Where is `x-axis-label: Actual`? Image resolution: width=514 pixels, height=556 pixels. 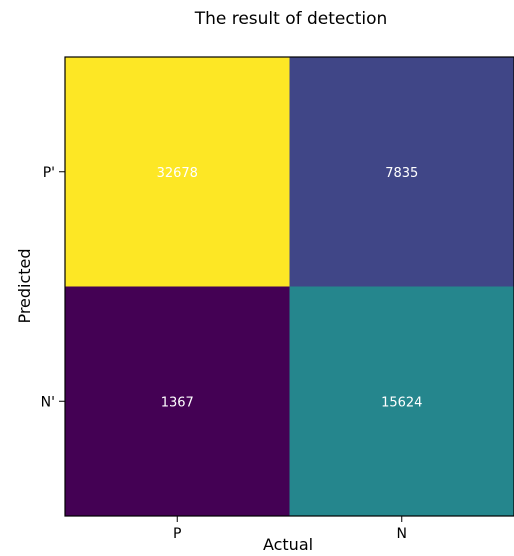 x-axis-label: Actual is located at coordinates (288, 543).